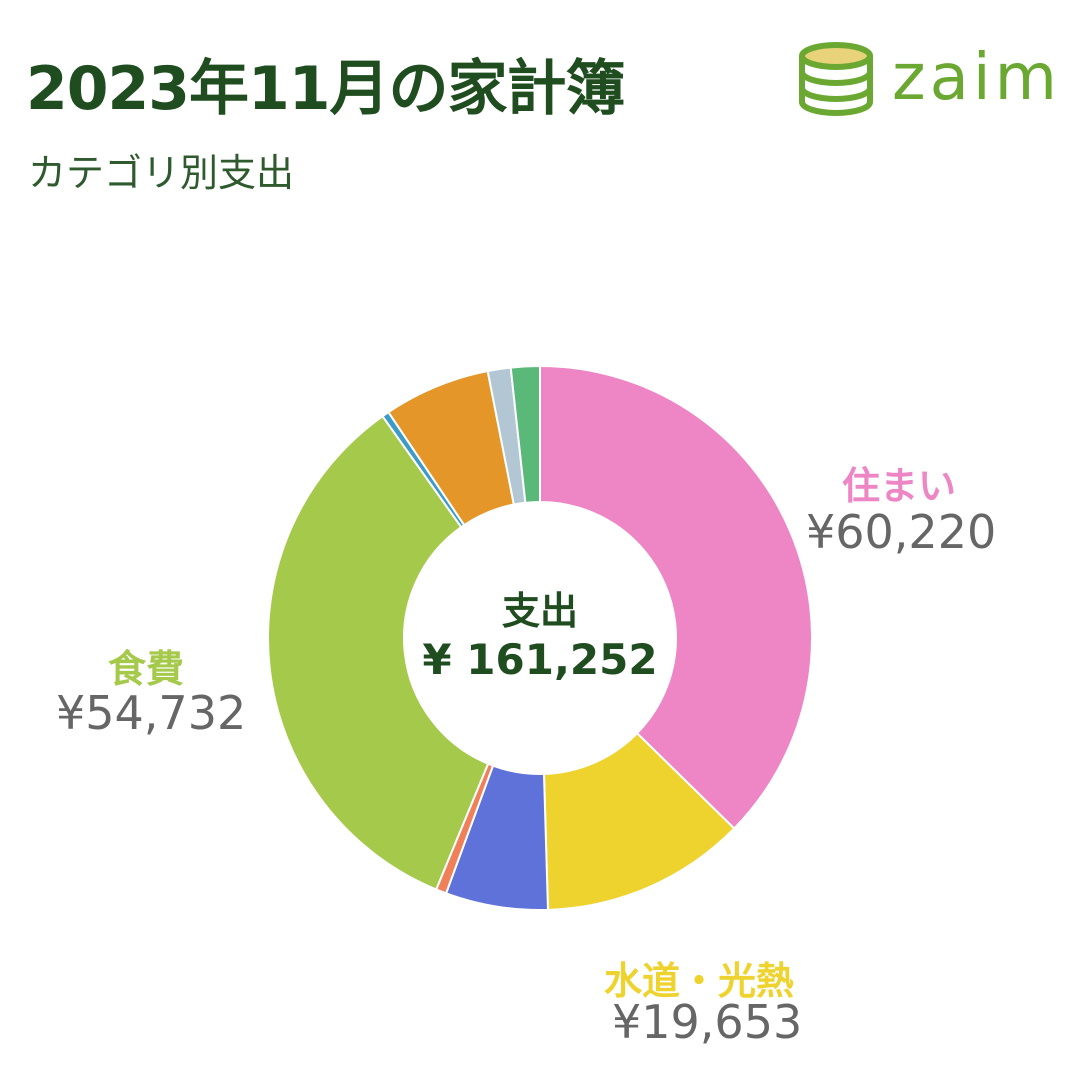 This screenshot has width=1080, height=1080. I want to click on label-utilities-value: ¥19,653, so click(707, 1022).